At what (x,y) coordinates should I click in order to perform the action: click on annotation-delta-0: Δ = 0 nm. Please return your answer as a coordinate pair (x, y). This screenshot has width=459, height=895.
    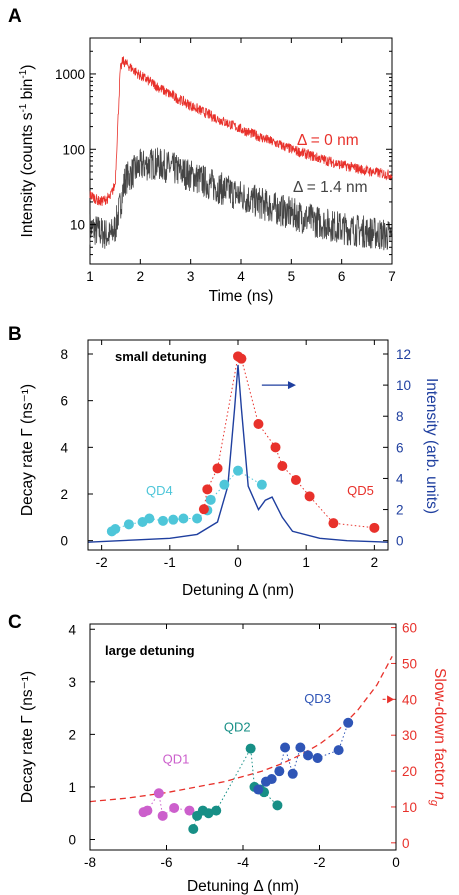
    Looking at the image, I should click on (328, 140).